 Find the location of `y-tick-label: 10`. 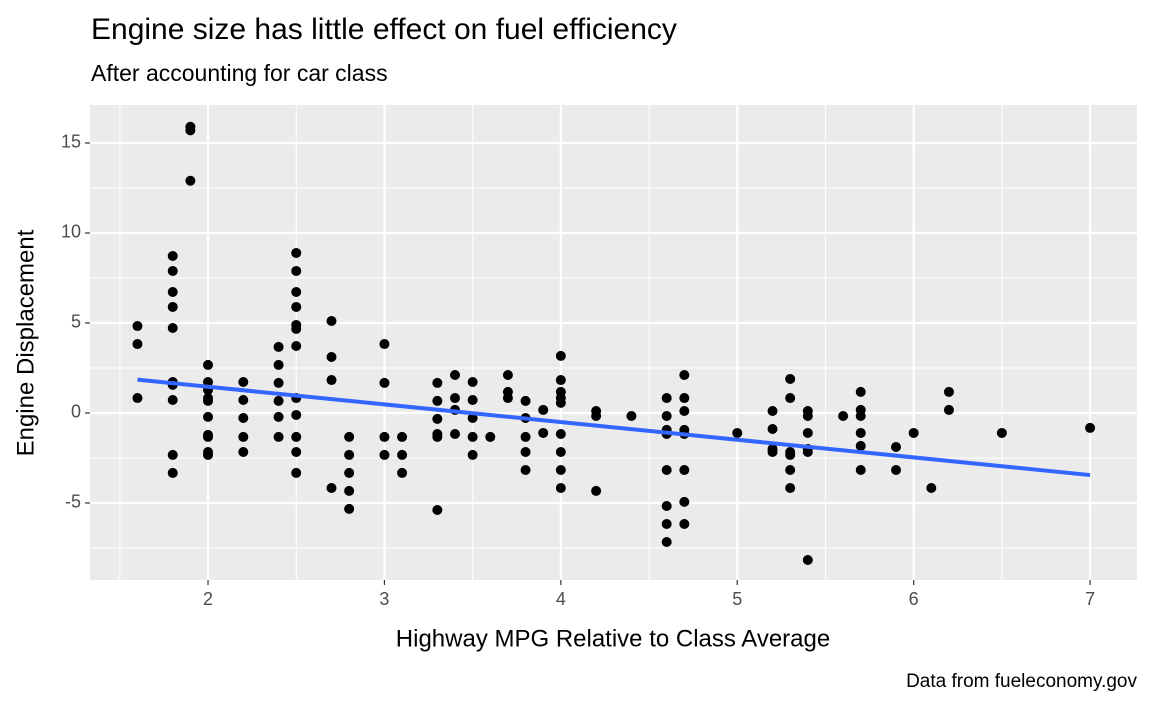

y-tick-label: 10 is located at coordinates (71, 232).